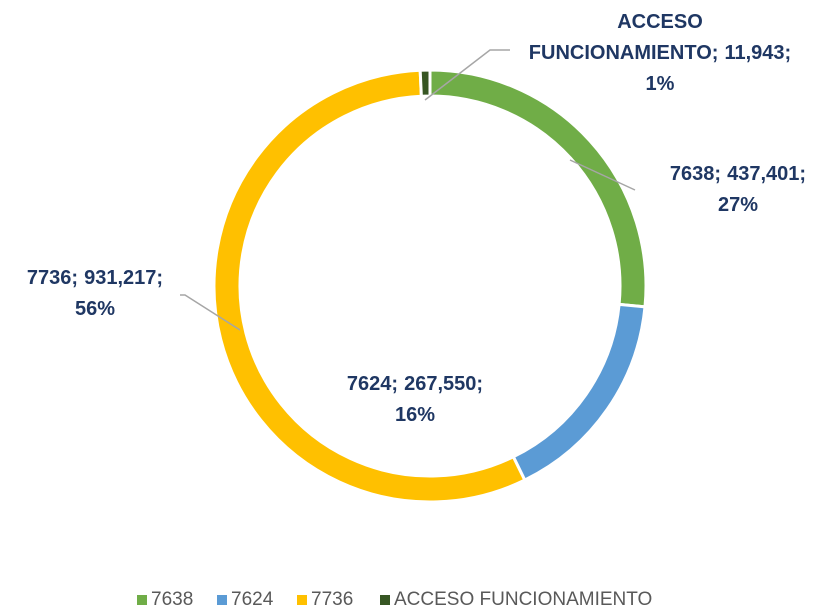 The width and height of the screenshot is (823, 611). What do you see at coordinates (738, 189) in the screenshot?
I see `data-label: 7638; 437,401; 27%` at bounding box center [738, 189].